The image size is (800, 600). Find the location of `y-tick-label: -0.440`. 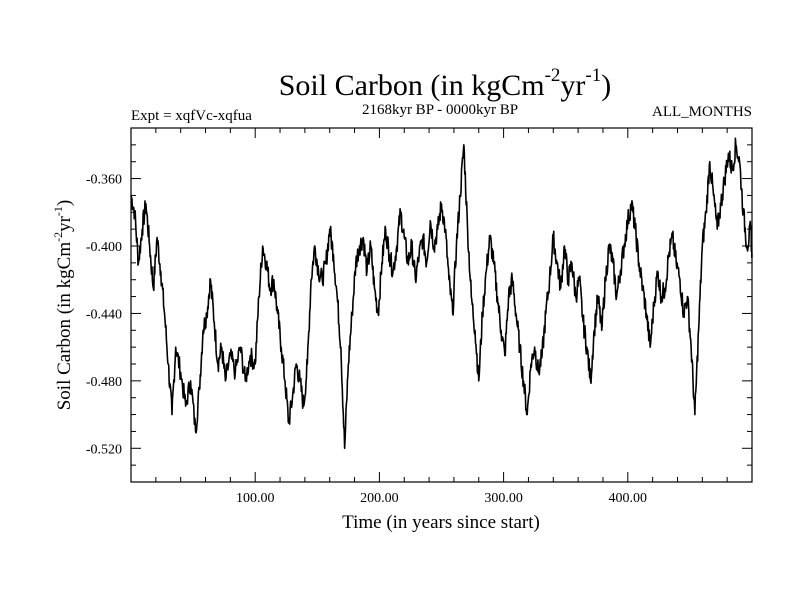

y-tick-label: -0.440 is located at coordinates (104, 314).